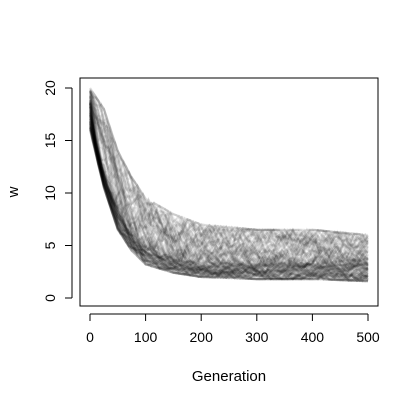  I want to click on y-tick-label: 10, so click(50, 193).